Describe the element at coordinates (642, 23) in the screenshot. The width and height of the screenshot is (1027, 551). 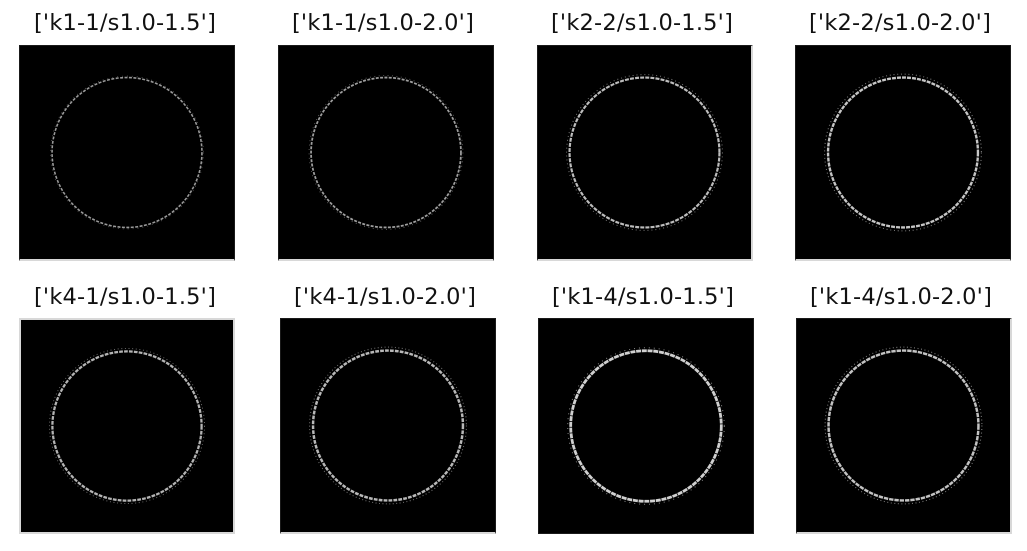
I see `panel-title-3: ['k2-2/s1.0-1.5']` at that location.